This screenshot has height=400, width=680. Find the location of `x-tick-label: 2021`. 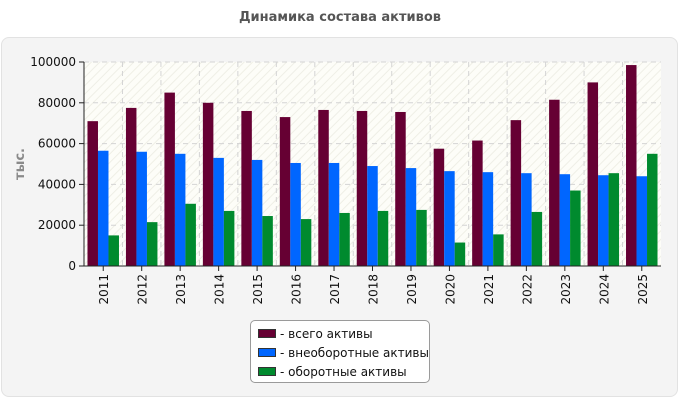

x-tick-label: 2021 is located at coordinates (489, 289).